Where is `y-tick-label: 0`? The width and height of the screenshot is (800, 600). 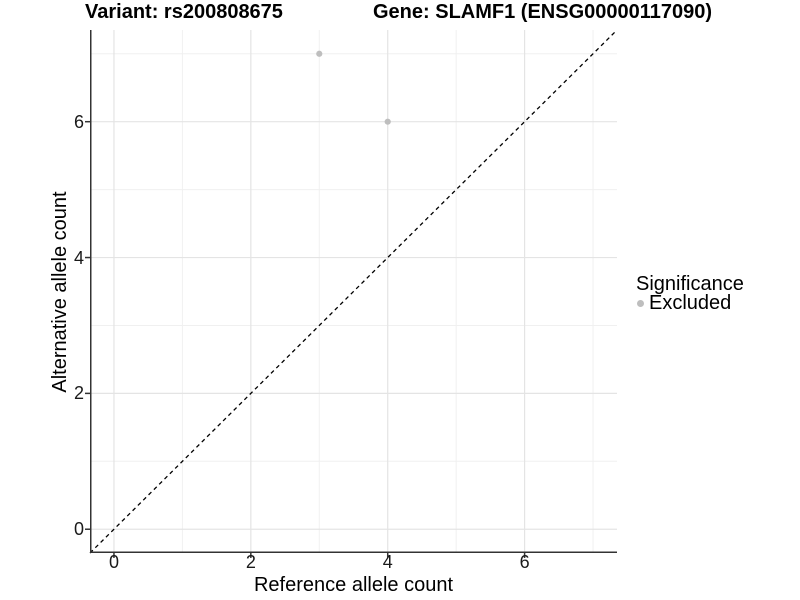 y-tick-label: 0 is located at coordinates (78, 529).